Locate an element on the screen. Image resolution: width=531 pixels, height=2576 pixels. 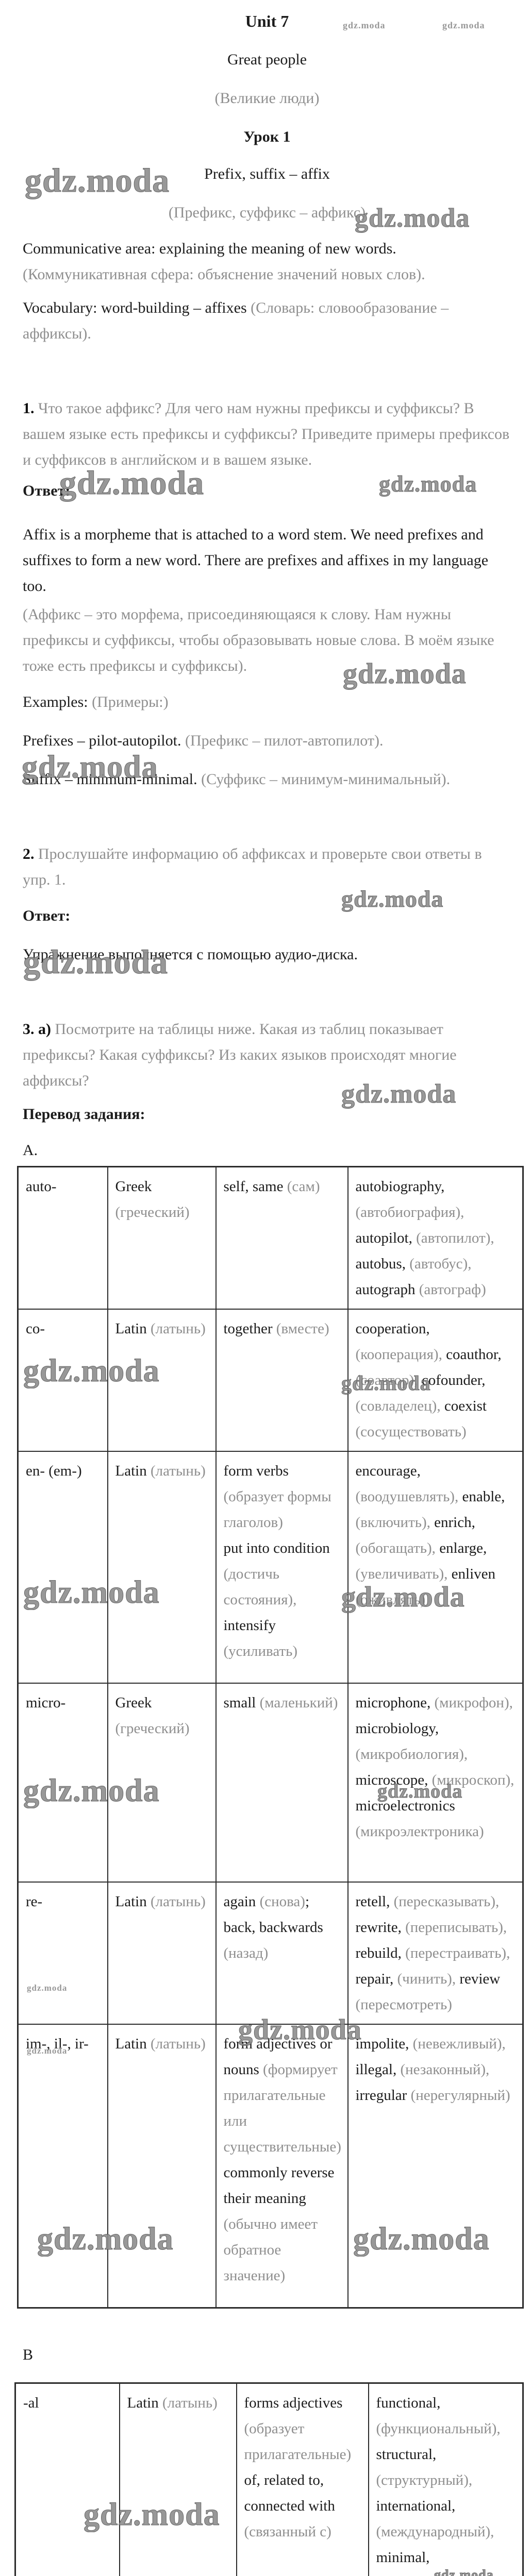
text-segment: (связанный с) is located at coordinates (287, 2531).